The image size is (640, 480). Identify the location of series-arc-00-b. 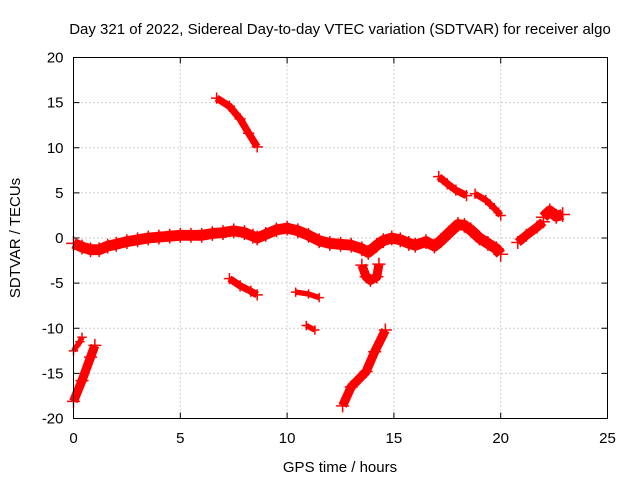
(78, 344).